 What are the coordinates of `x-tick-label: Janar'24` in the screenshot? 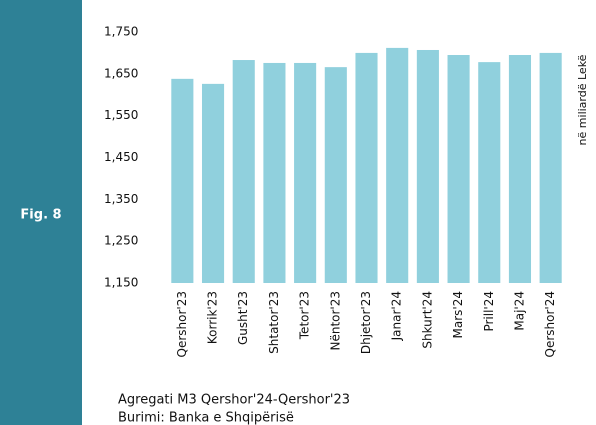 It's located at (397, 316).